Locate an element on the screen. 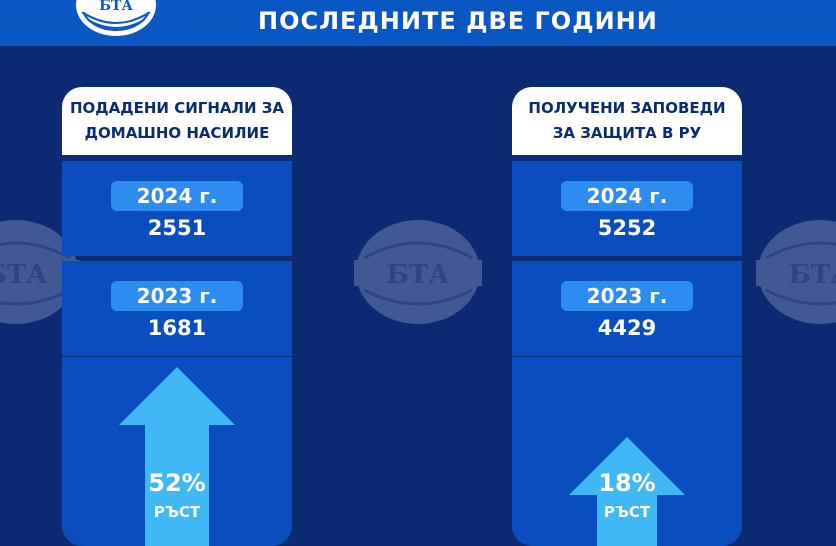 This screenshot has height=546, width=836. growth-percent: 18% is located at coordinates (627, 483).